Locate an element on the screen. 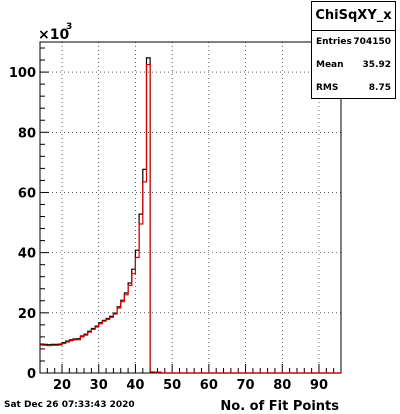 The height and width of the screenshot is (414, 400). x-tick-label: 20 is located at coordinates (62, 385).